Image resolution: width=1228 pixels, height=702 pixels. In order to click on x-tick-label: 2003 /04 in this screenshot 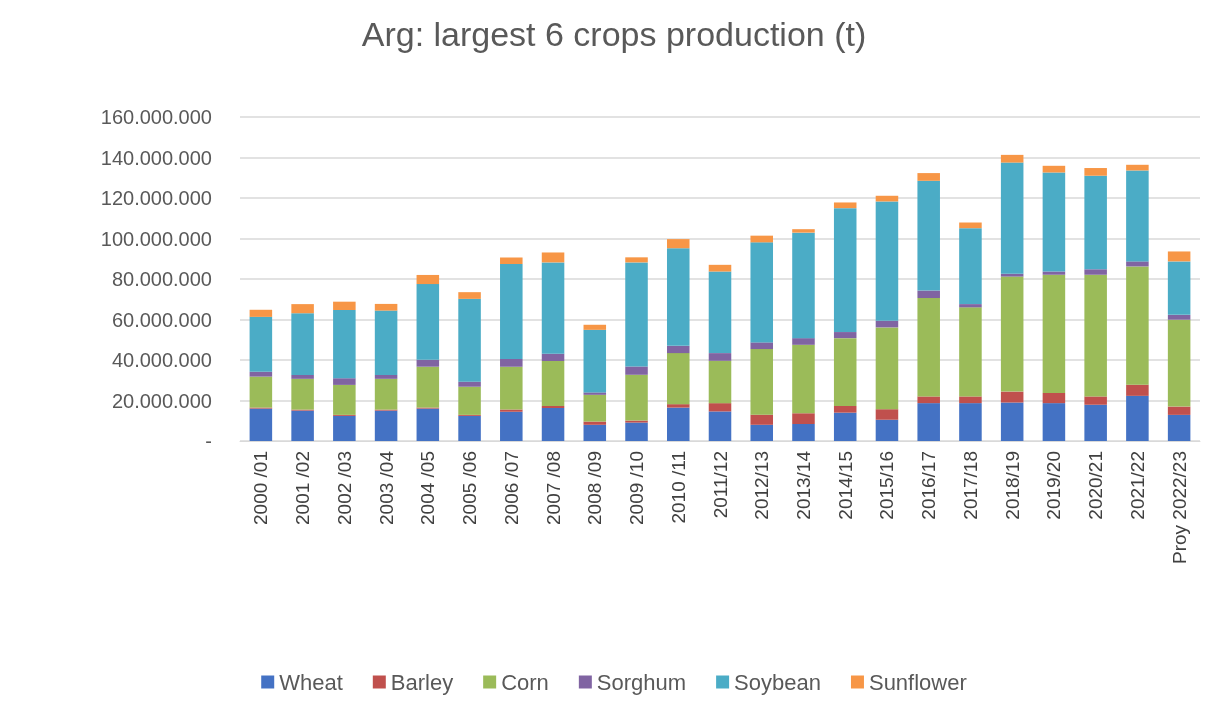, I will do `click(386, 487)`.